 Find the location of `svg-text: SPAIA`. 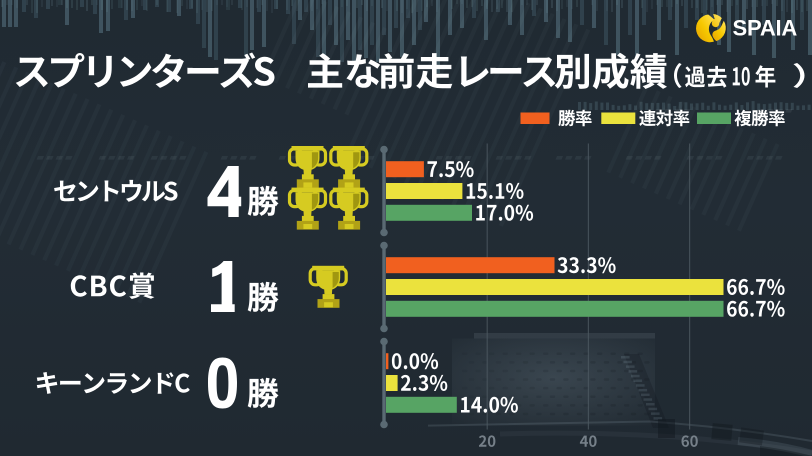

svg-text: SPAIA is located at coordinates (765, 28).